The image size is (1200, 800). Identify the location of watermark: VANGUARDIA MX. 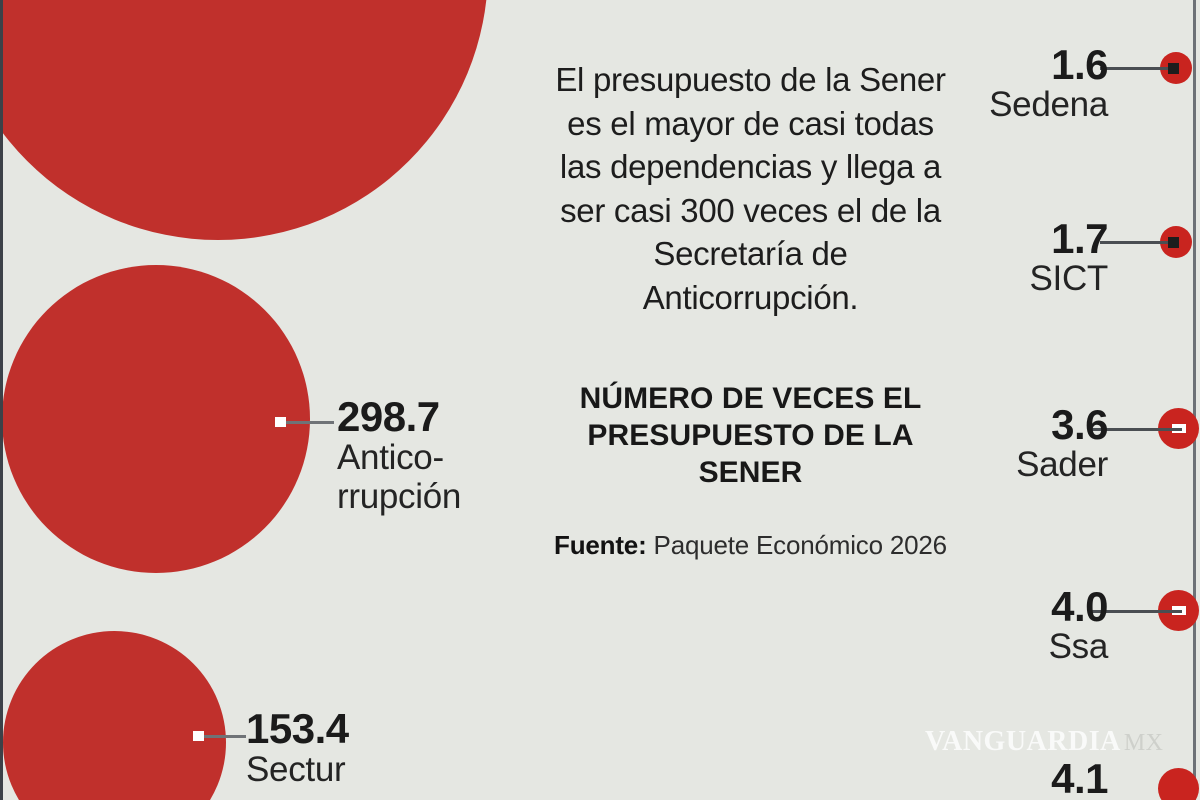
(1044, 742).